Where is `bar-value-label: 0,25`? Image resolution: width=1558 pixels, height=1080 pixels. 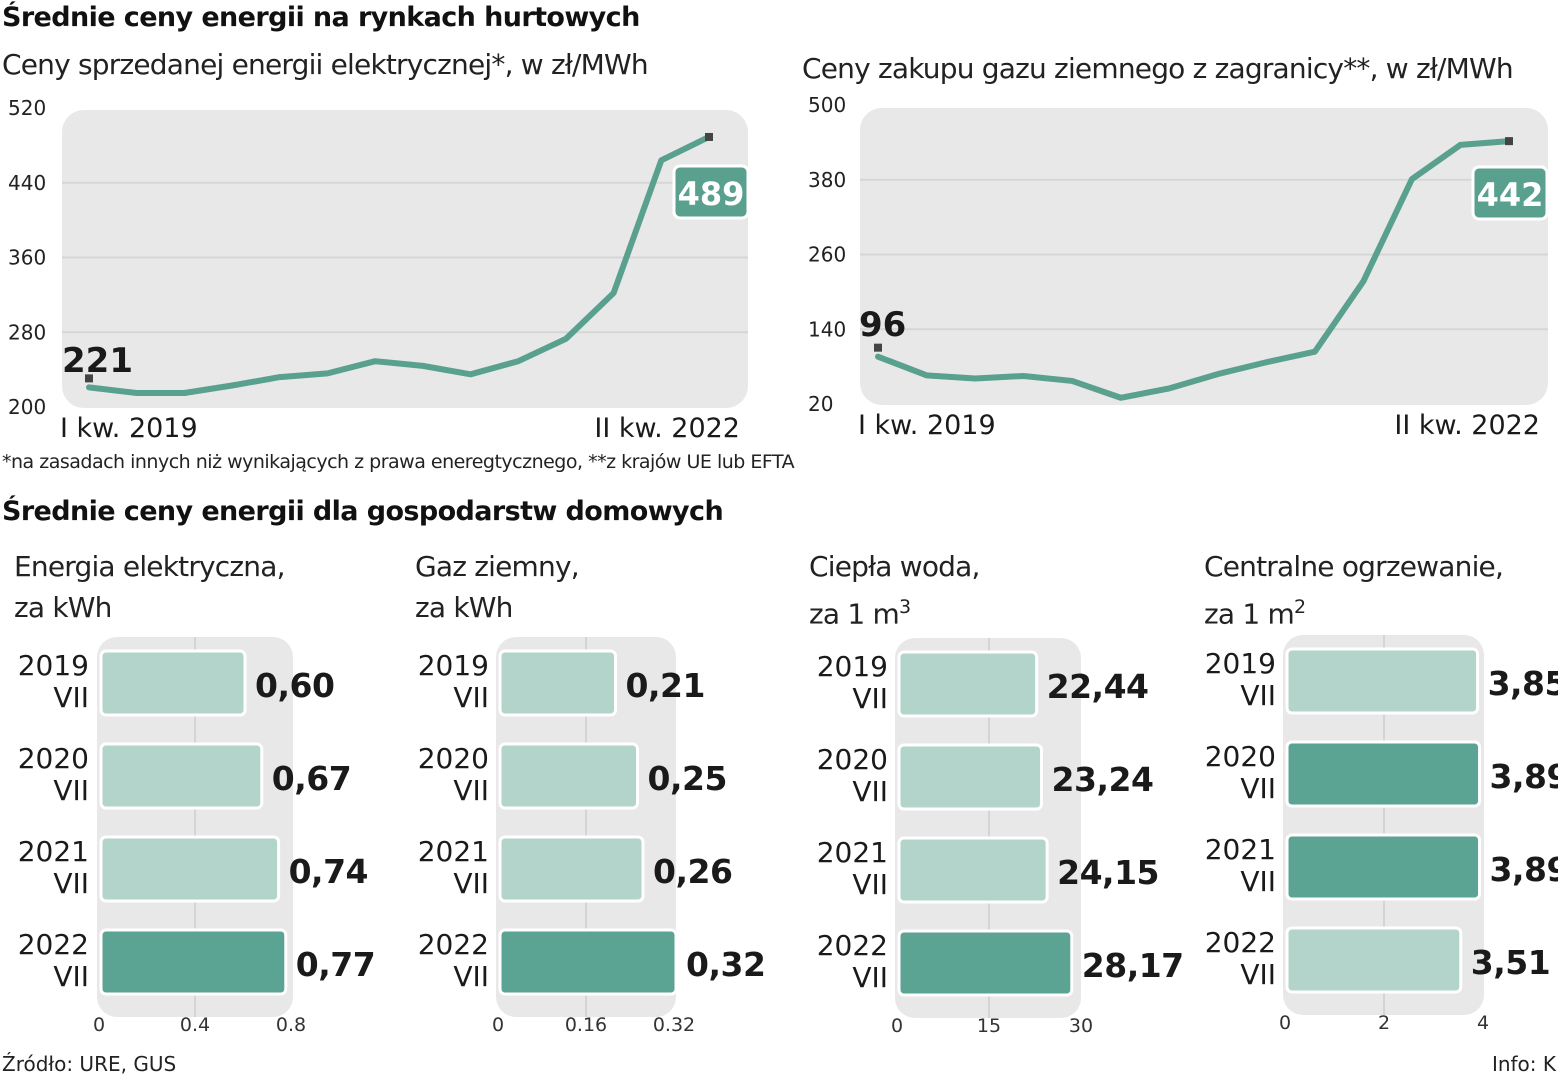
bar-value-label: 0,25 is located at coordinates (687, 778).